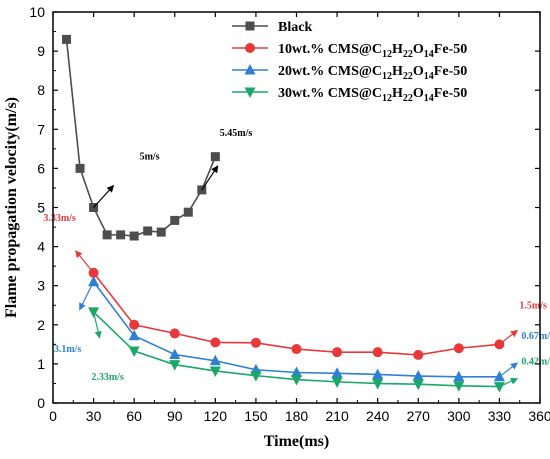 Image resolution: width=550 pixels, height=459 pixels. Describe the element at coordinates (500, 416) in the screenshot. I see `x-tick-label: 330` at that location.